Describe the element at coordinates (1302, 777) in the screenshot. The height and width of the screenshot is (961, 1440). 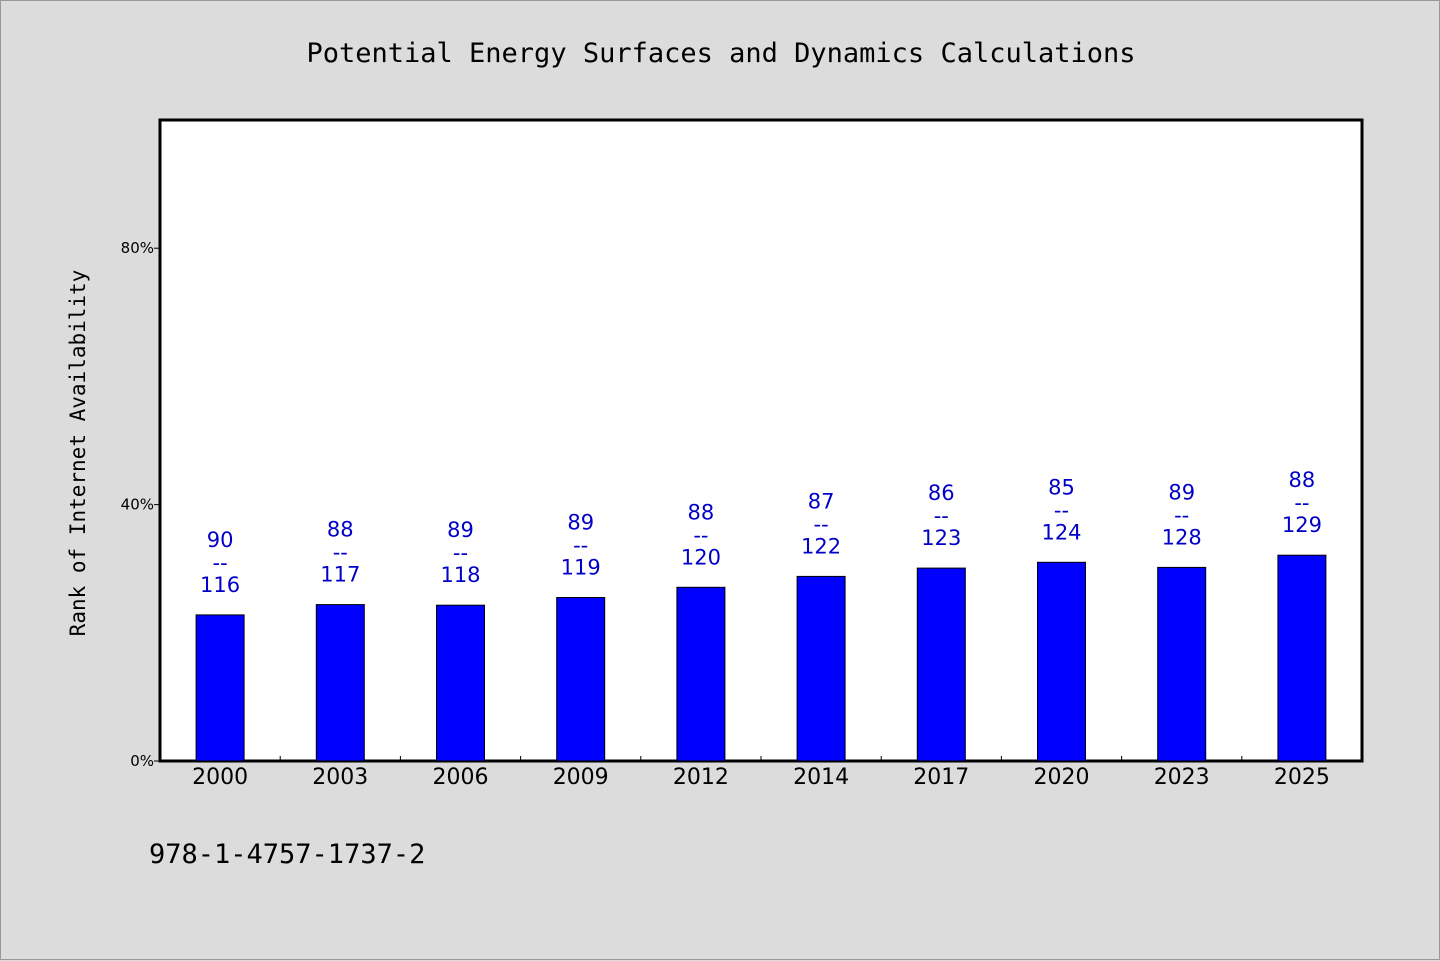
I see `x-tick-label-2025: 2025` at that location.